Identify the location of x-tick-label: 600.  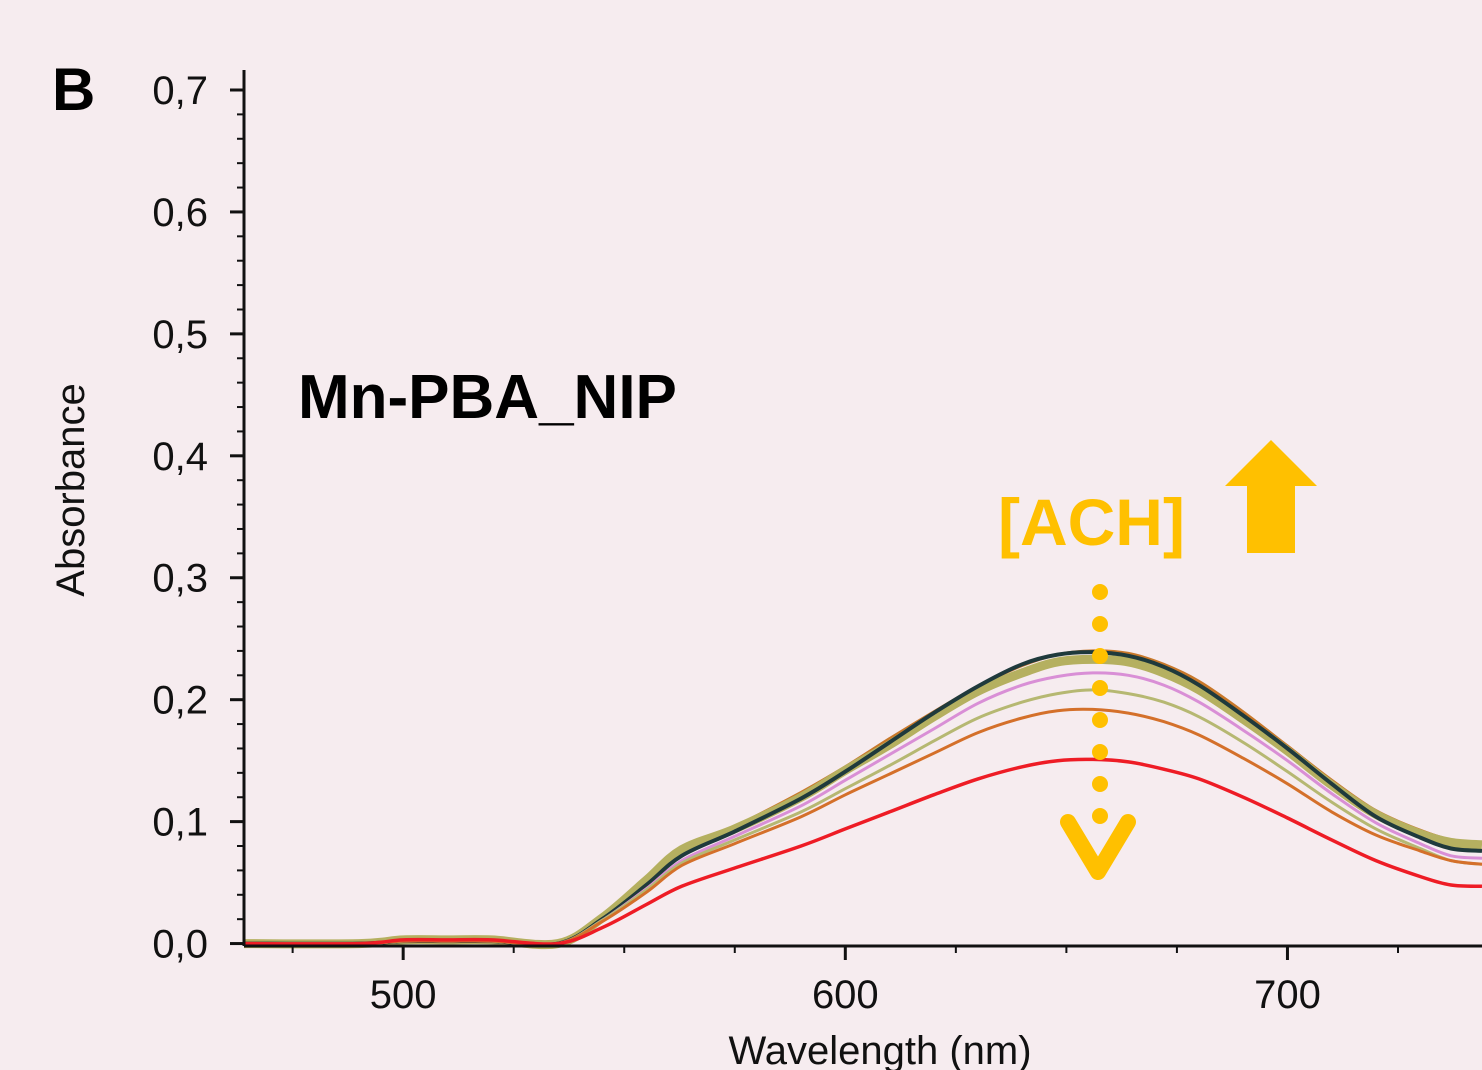
(845, 995).